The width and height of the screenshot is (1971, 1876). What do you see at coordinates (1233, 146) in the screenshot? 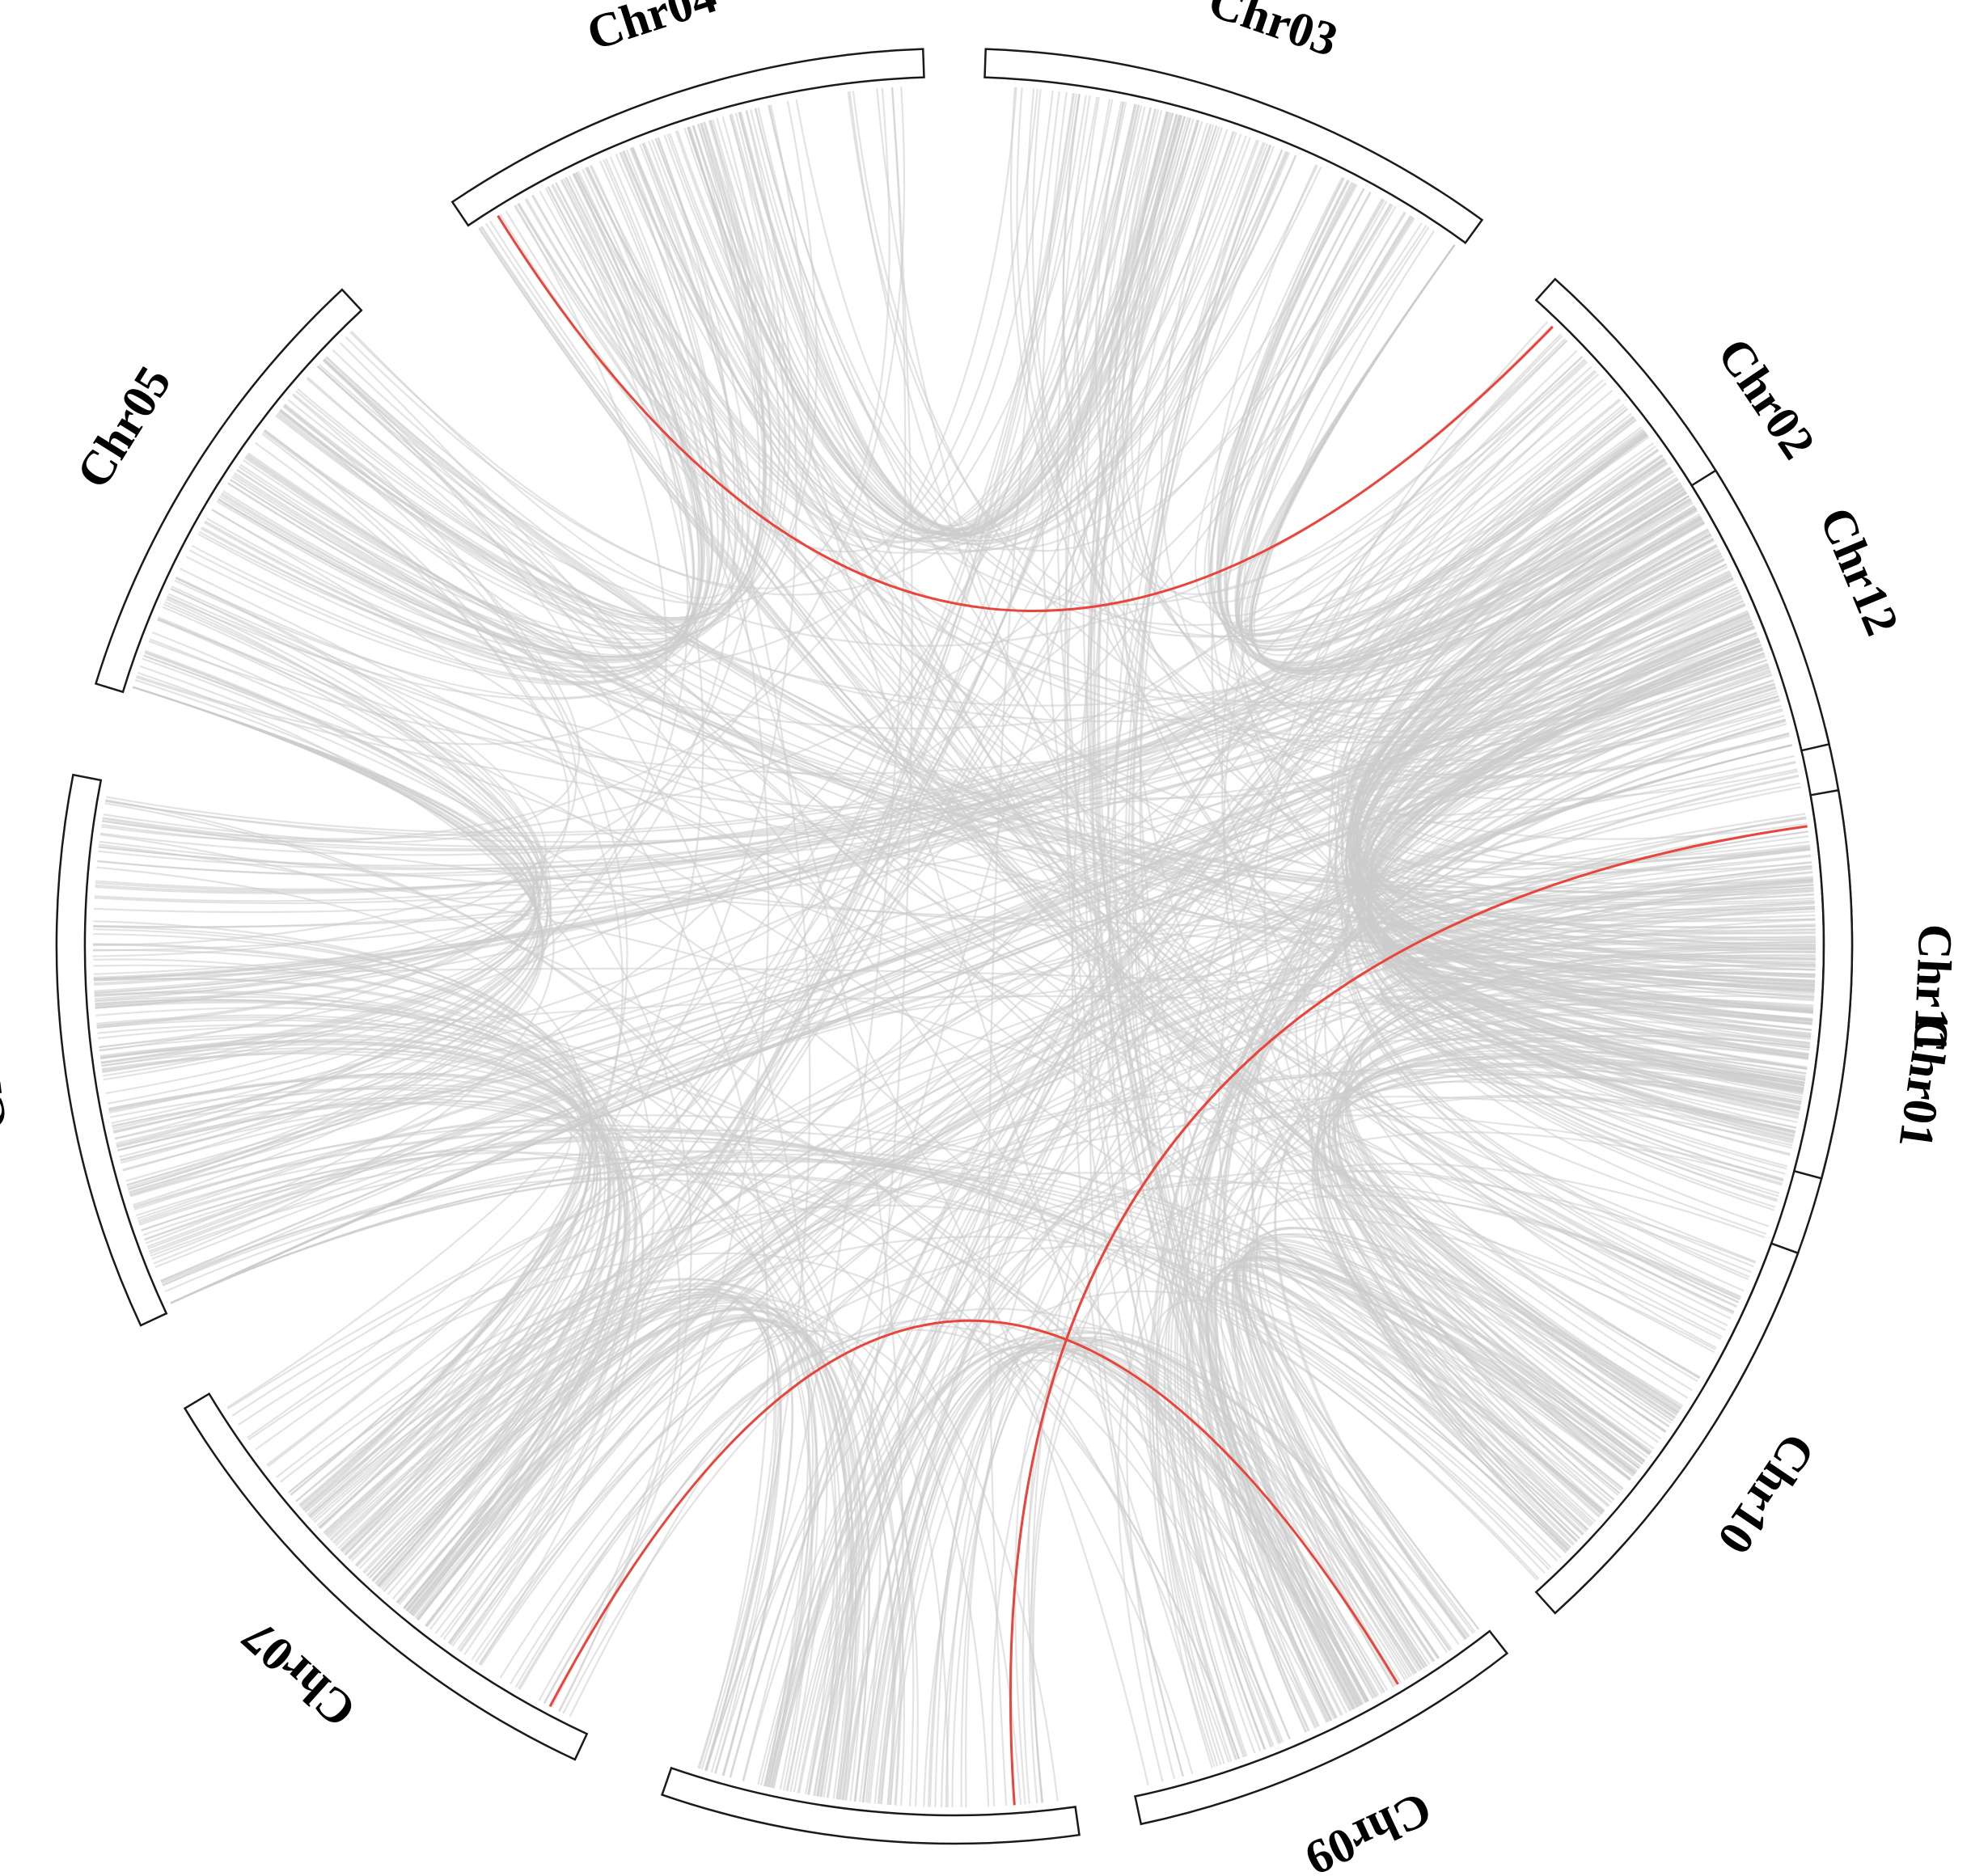
I see `chromosome-band-chr03` at bounding box center [1233, 146].